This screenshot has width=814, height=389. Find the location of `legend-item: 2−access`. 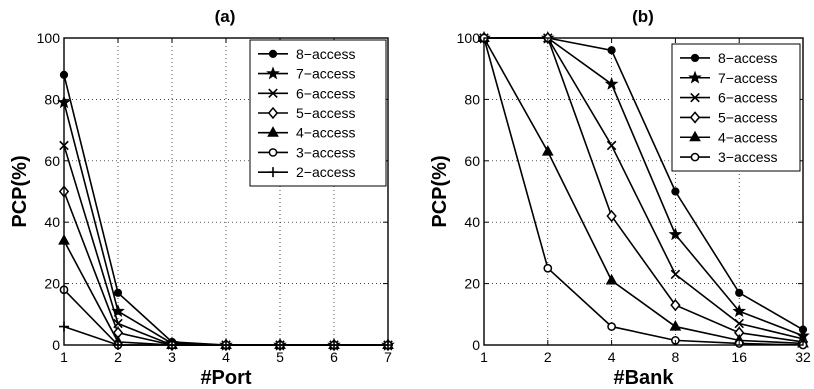

legend-item: 2−access is located at coordinates (307, 172).